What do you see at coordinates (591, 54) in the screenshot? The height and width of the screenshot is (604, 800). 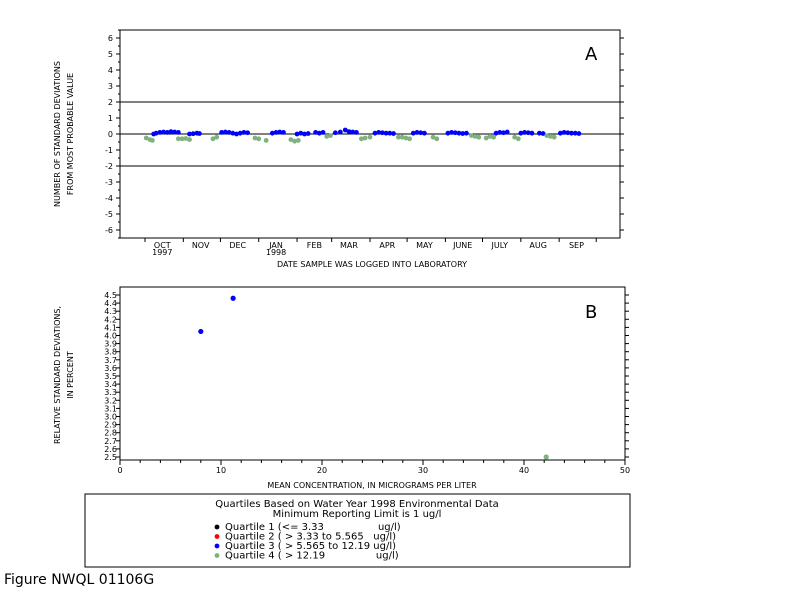 I see `panel-a-letter: A` at bounding box center [591, 54].